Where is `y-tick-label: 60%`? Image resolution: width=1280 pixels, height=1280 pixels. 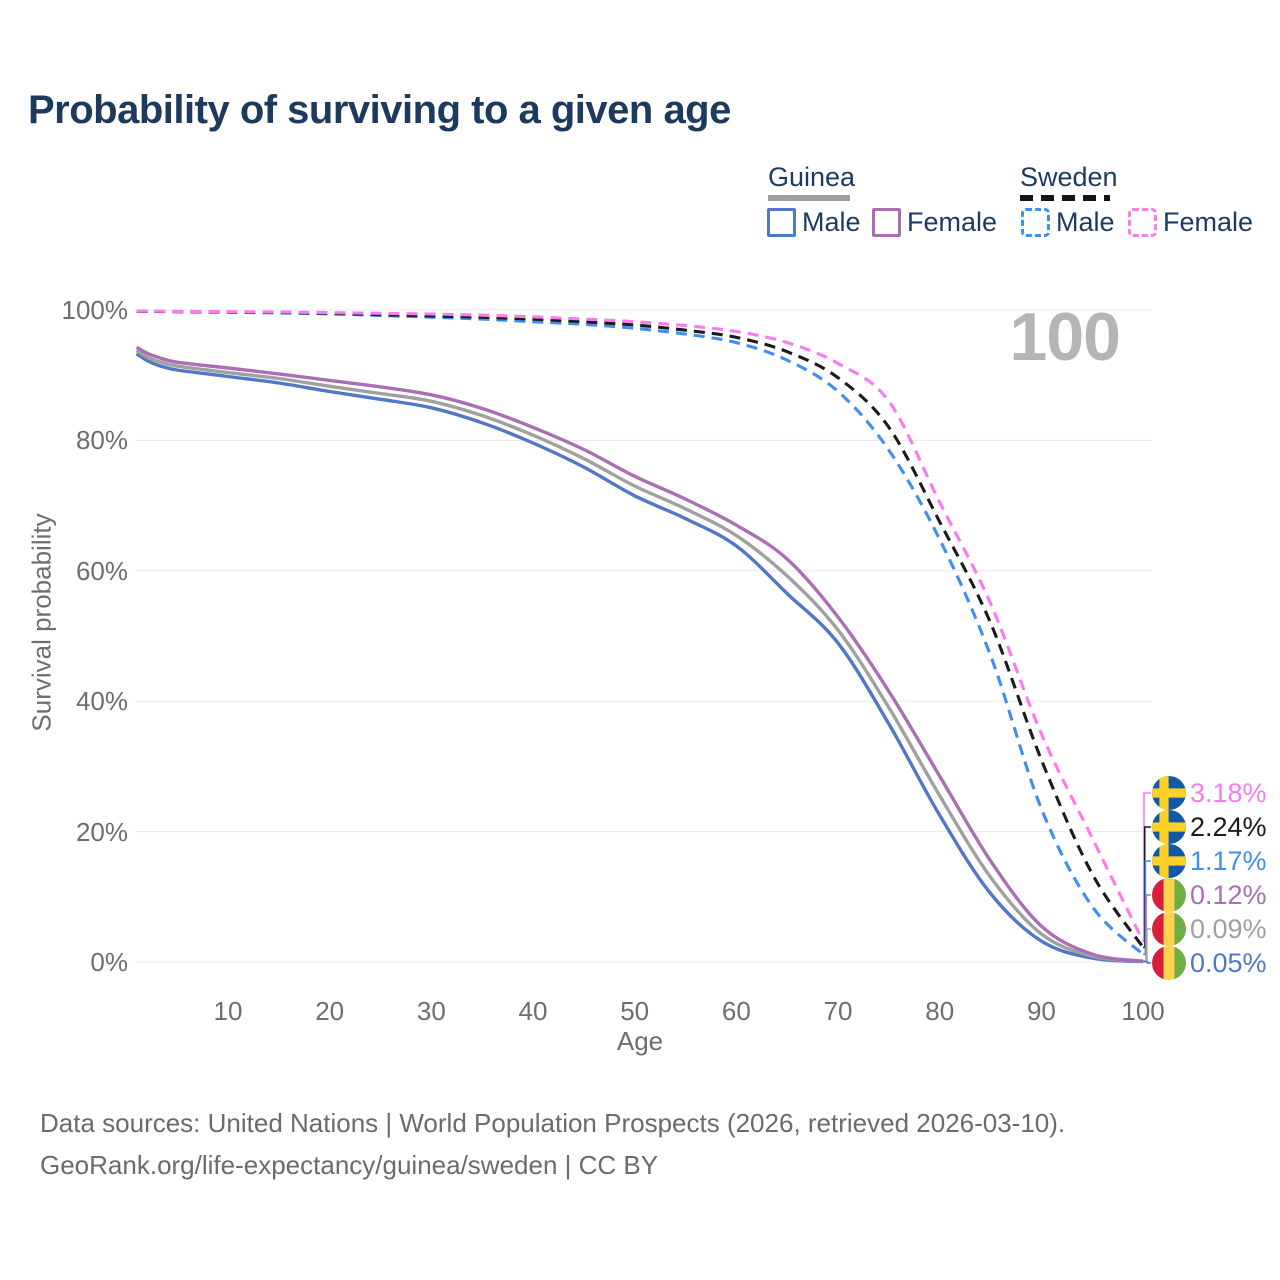 y-tick-label: 60% is located at coordinates (101, 570).